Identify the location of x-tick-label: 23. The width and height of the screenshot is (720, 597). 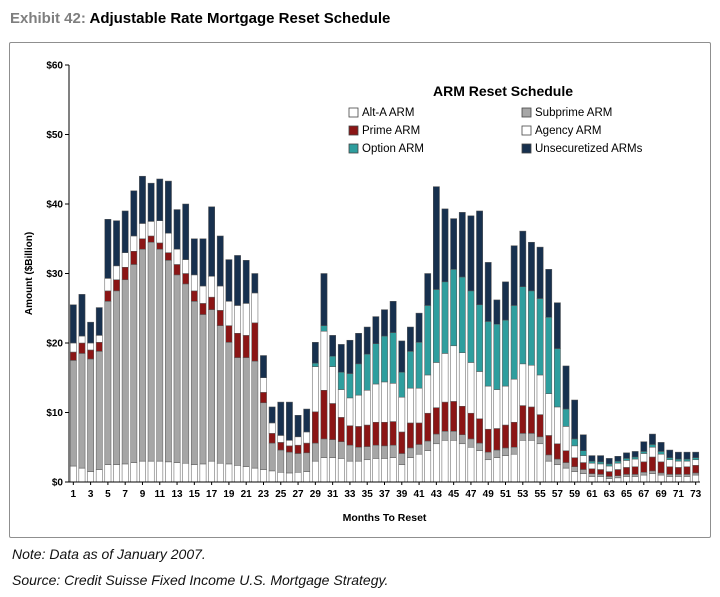
(264, 494).